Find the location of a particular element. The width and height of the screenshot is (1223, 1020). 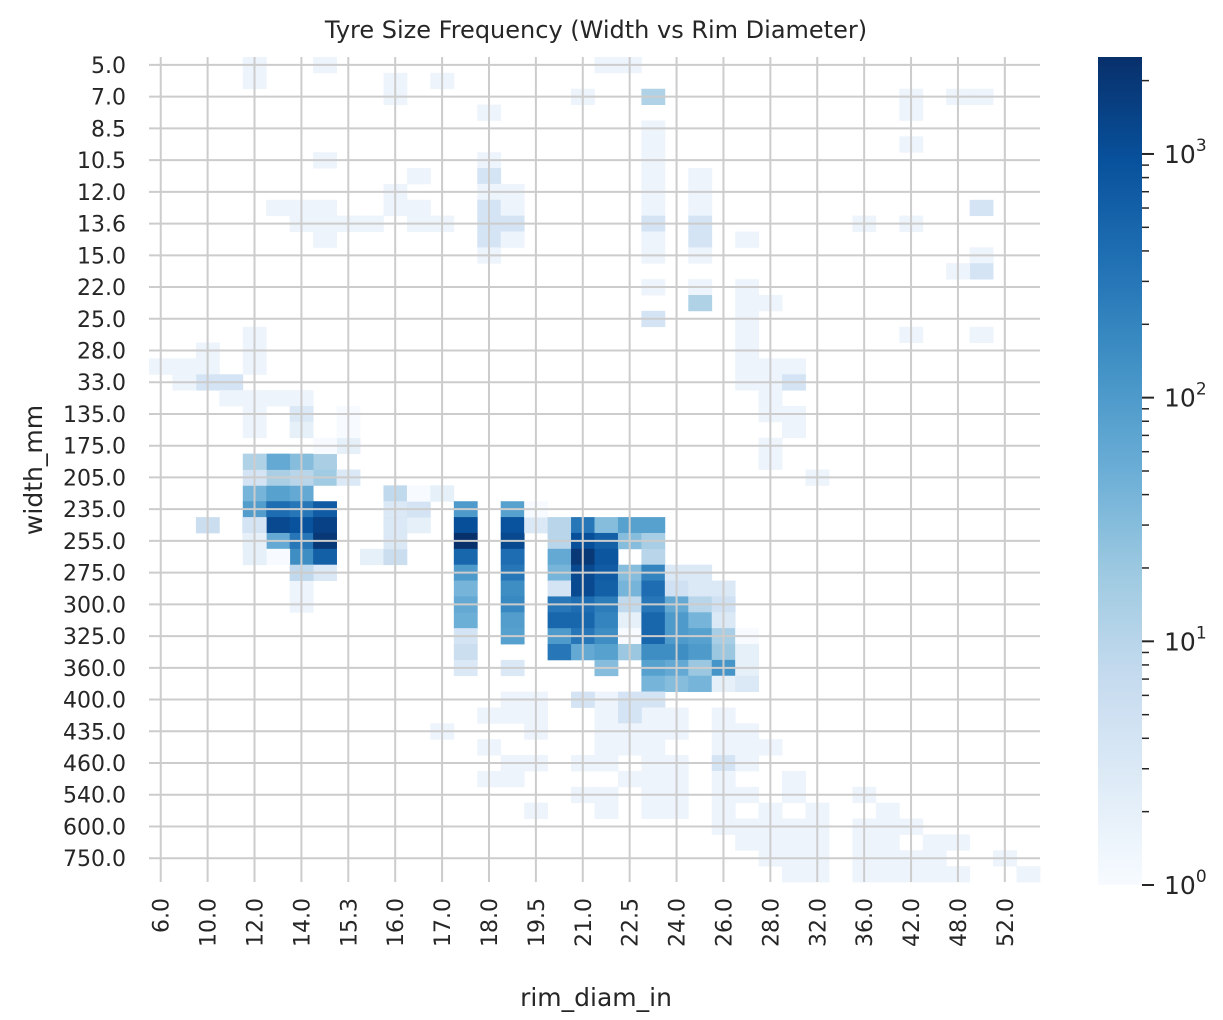

y-tick-label: 325.0 is located at coordinates (94, 637).